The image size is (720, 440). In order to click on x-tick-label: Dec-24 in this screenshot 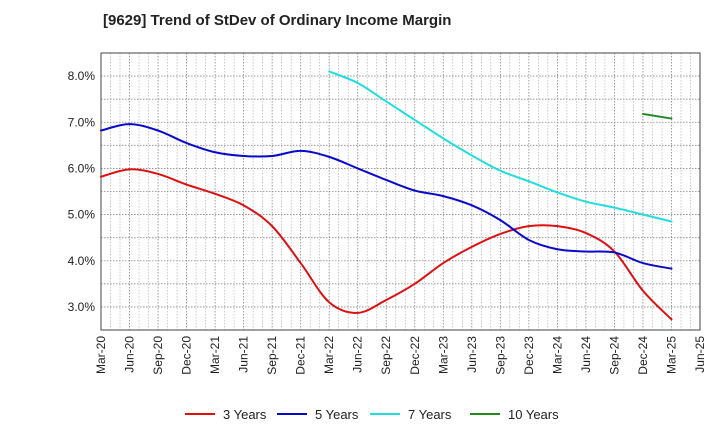, I will do `click(643, 355)`.